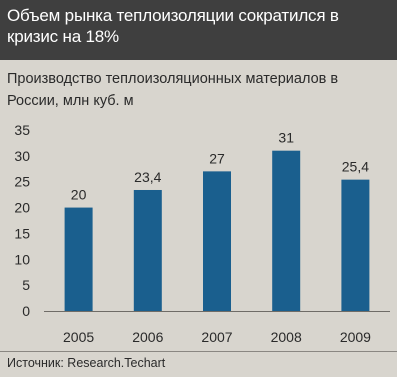 The height and width of the screenshot is (377, 397). What do you see at coordinates (86, 363) in the screenshot?
I see `source-note: Источник: Research.Techart` at bounding box center [86, 363].